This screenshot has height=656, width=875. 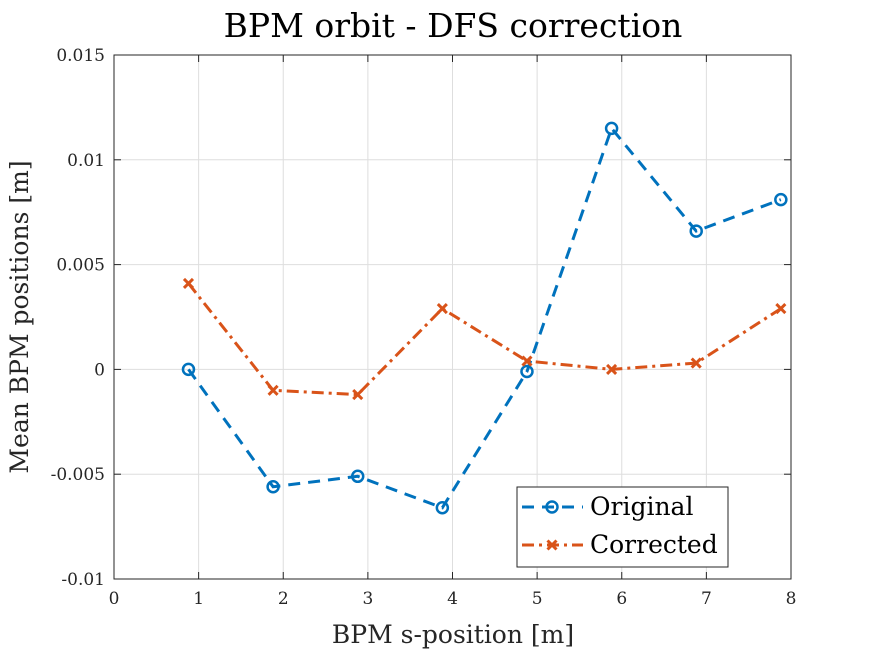 I want to click on legend-entry-corrected: Corrected, so click(x=620, y=544).